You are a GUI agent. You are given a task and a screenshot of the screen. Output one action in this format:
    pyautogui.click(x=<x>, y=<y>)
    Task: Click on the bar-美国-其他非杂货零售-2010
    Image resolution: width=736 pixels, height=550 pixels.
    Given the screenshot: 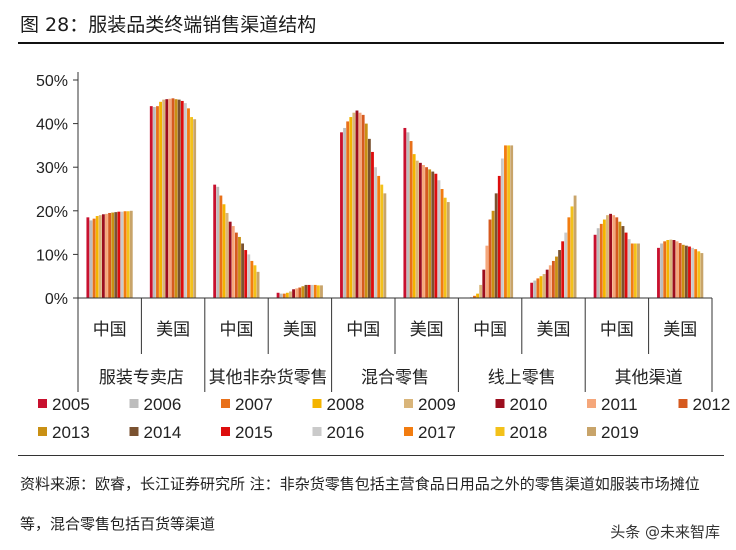 What is the action you would take?
    pyautogui.click(x=293, y=293)
    